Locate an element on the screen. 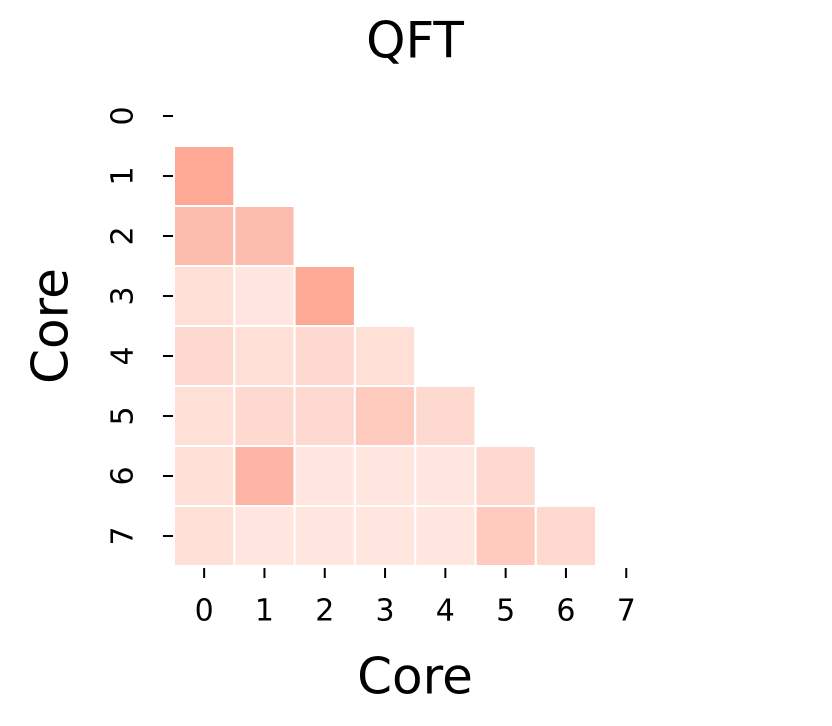 This screenshot has width=832, height=726. y-tick-label: 6 is located at coordinates (123, 475).